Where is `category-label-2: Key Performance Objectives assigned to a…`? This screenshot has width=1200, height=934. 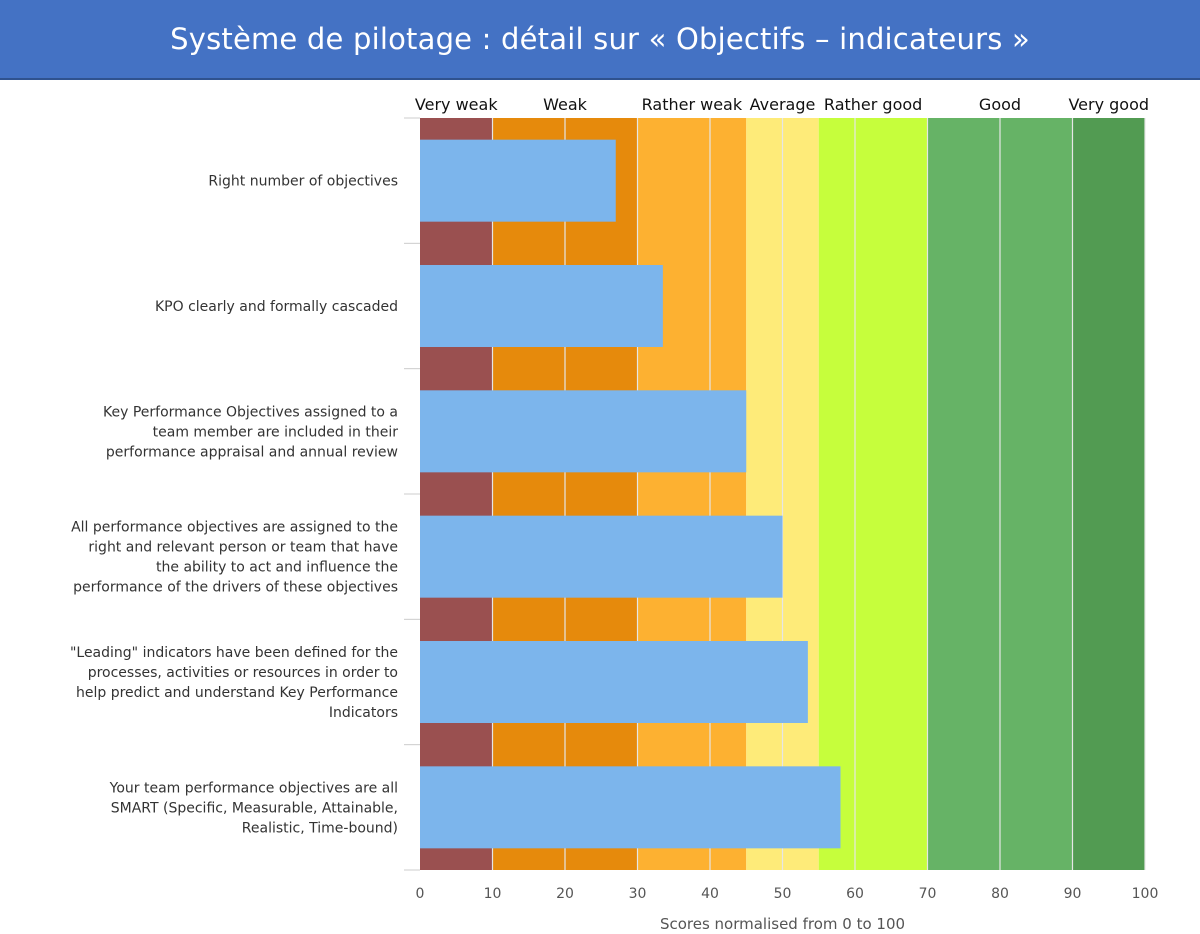
category-label-2: Key Performance Objectives assigned to a… is located at coordinates (250, 432).